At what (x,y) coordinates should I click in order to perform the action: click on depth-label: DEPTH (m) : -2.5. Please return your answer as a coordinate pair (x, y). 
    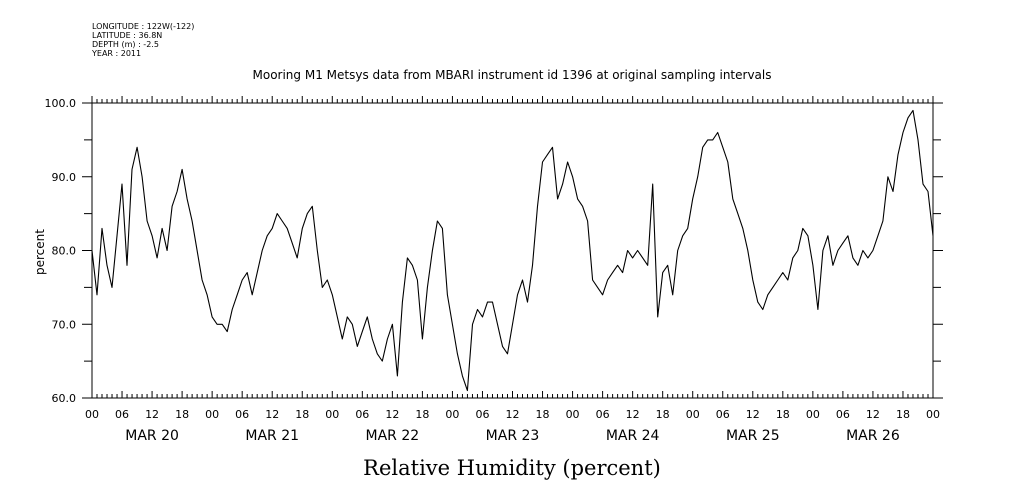
    Looking at the image, I should click on (125, 44).